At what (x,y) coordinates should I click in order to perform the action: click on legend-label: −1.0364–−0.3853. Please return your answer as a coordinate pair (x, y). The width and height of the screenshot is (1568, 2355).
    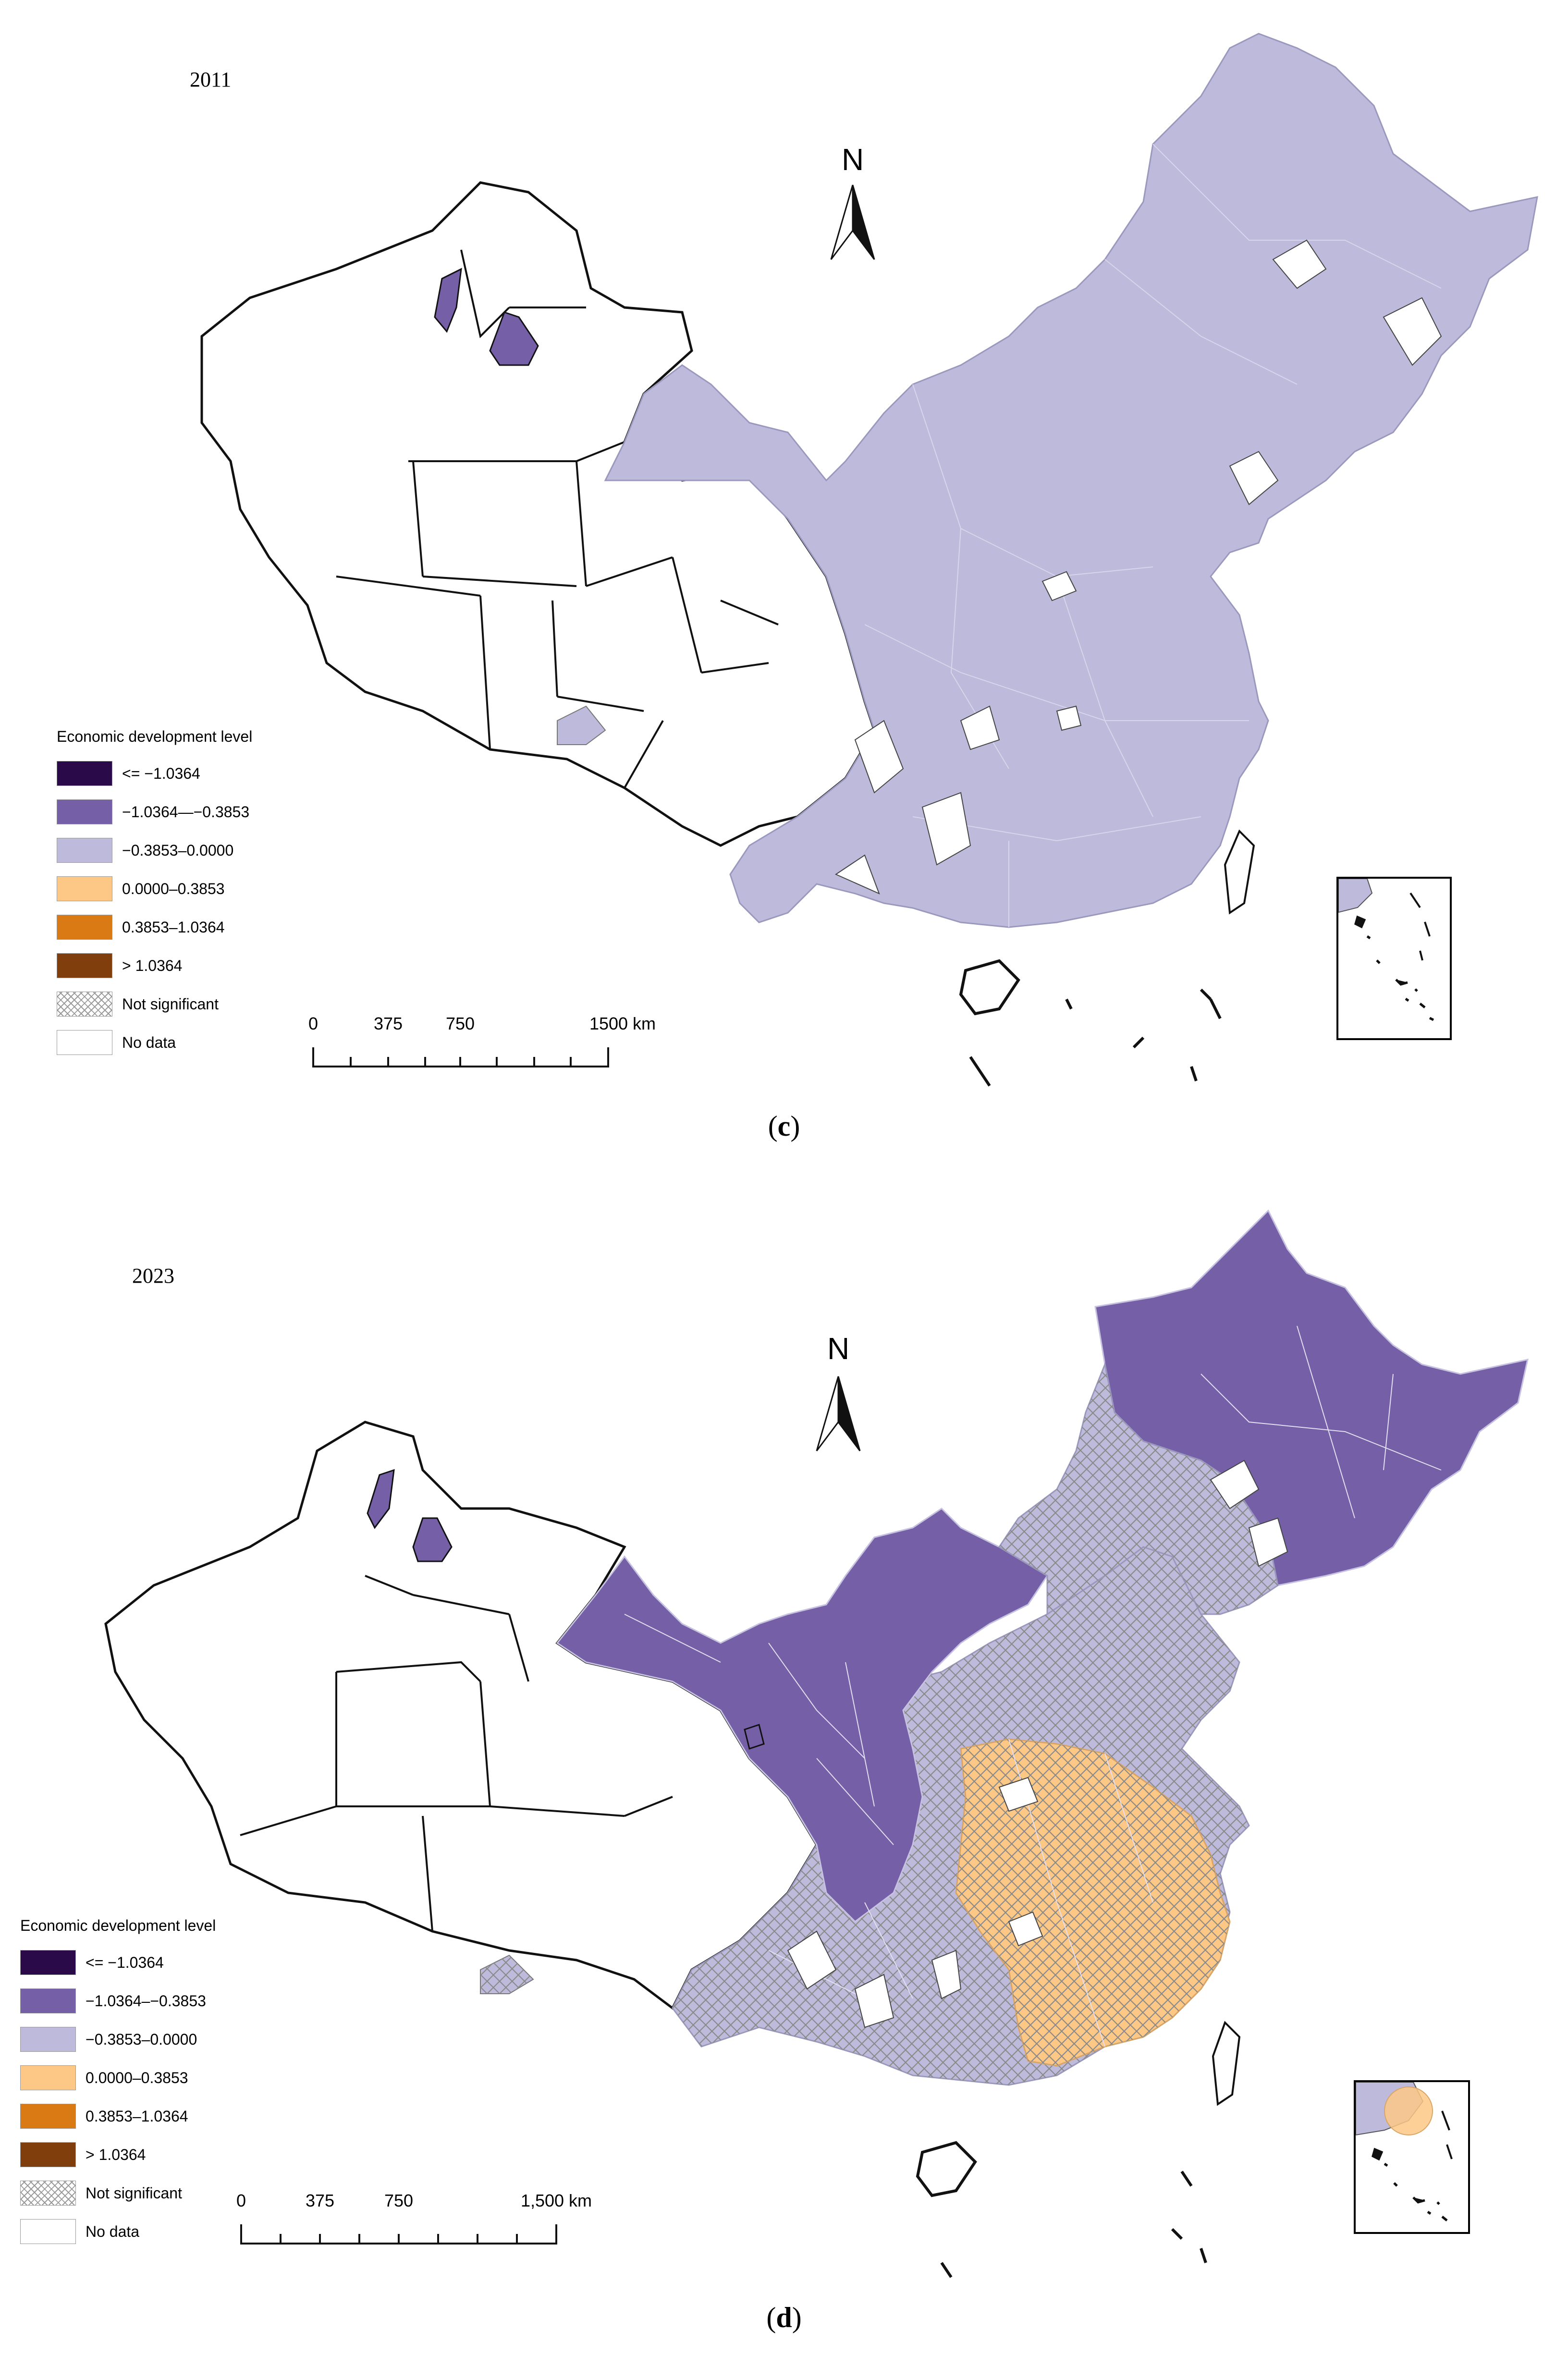
    Looking at the image, I should click on (146, 2001).